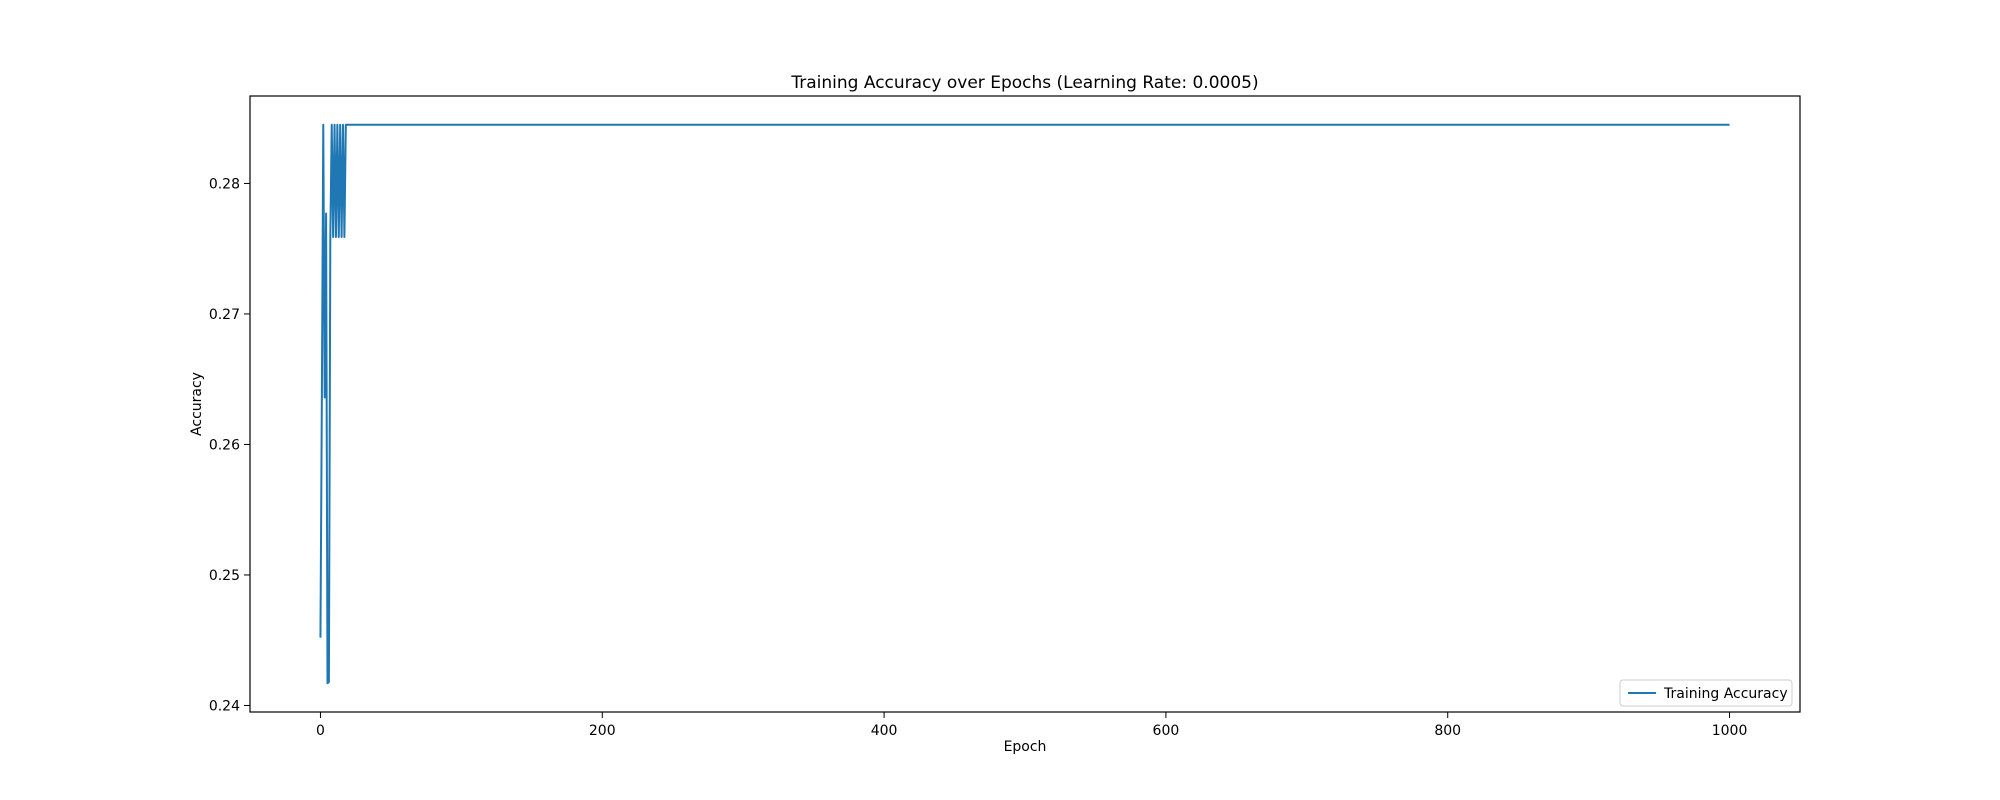  I want to click on y-tick-label: 0.24, so click(224, 706).